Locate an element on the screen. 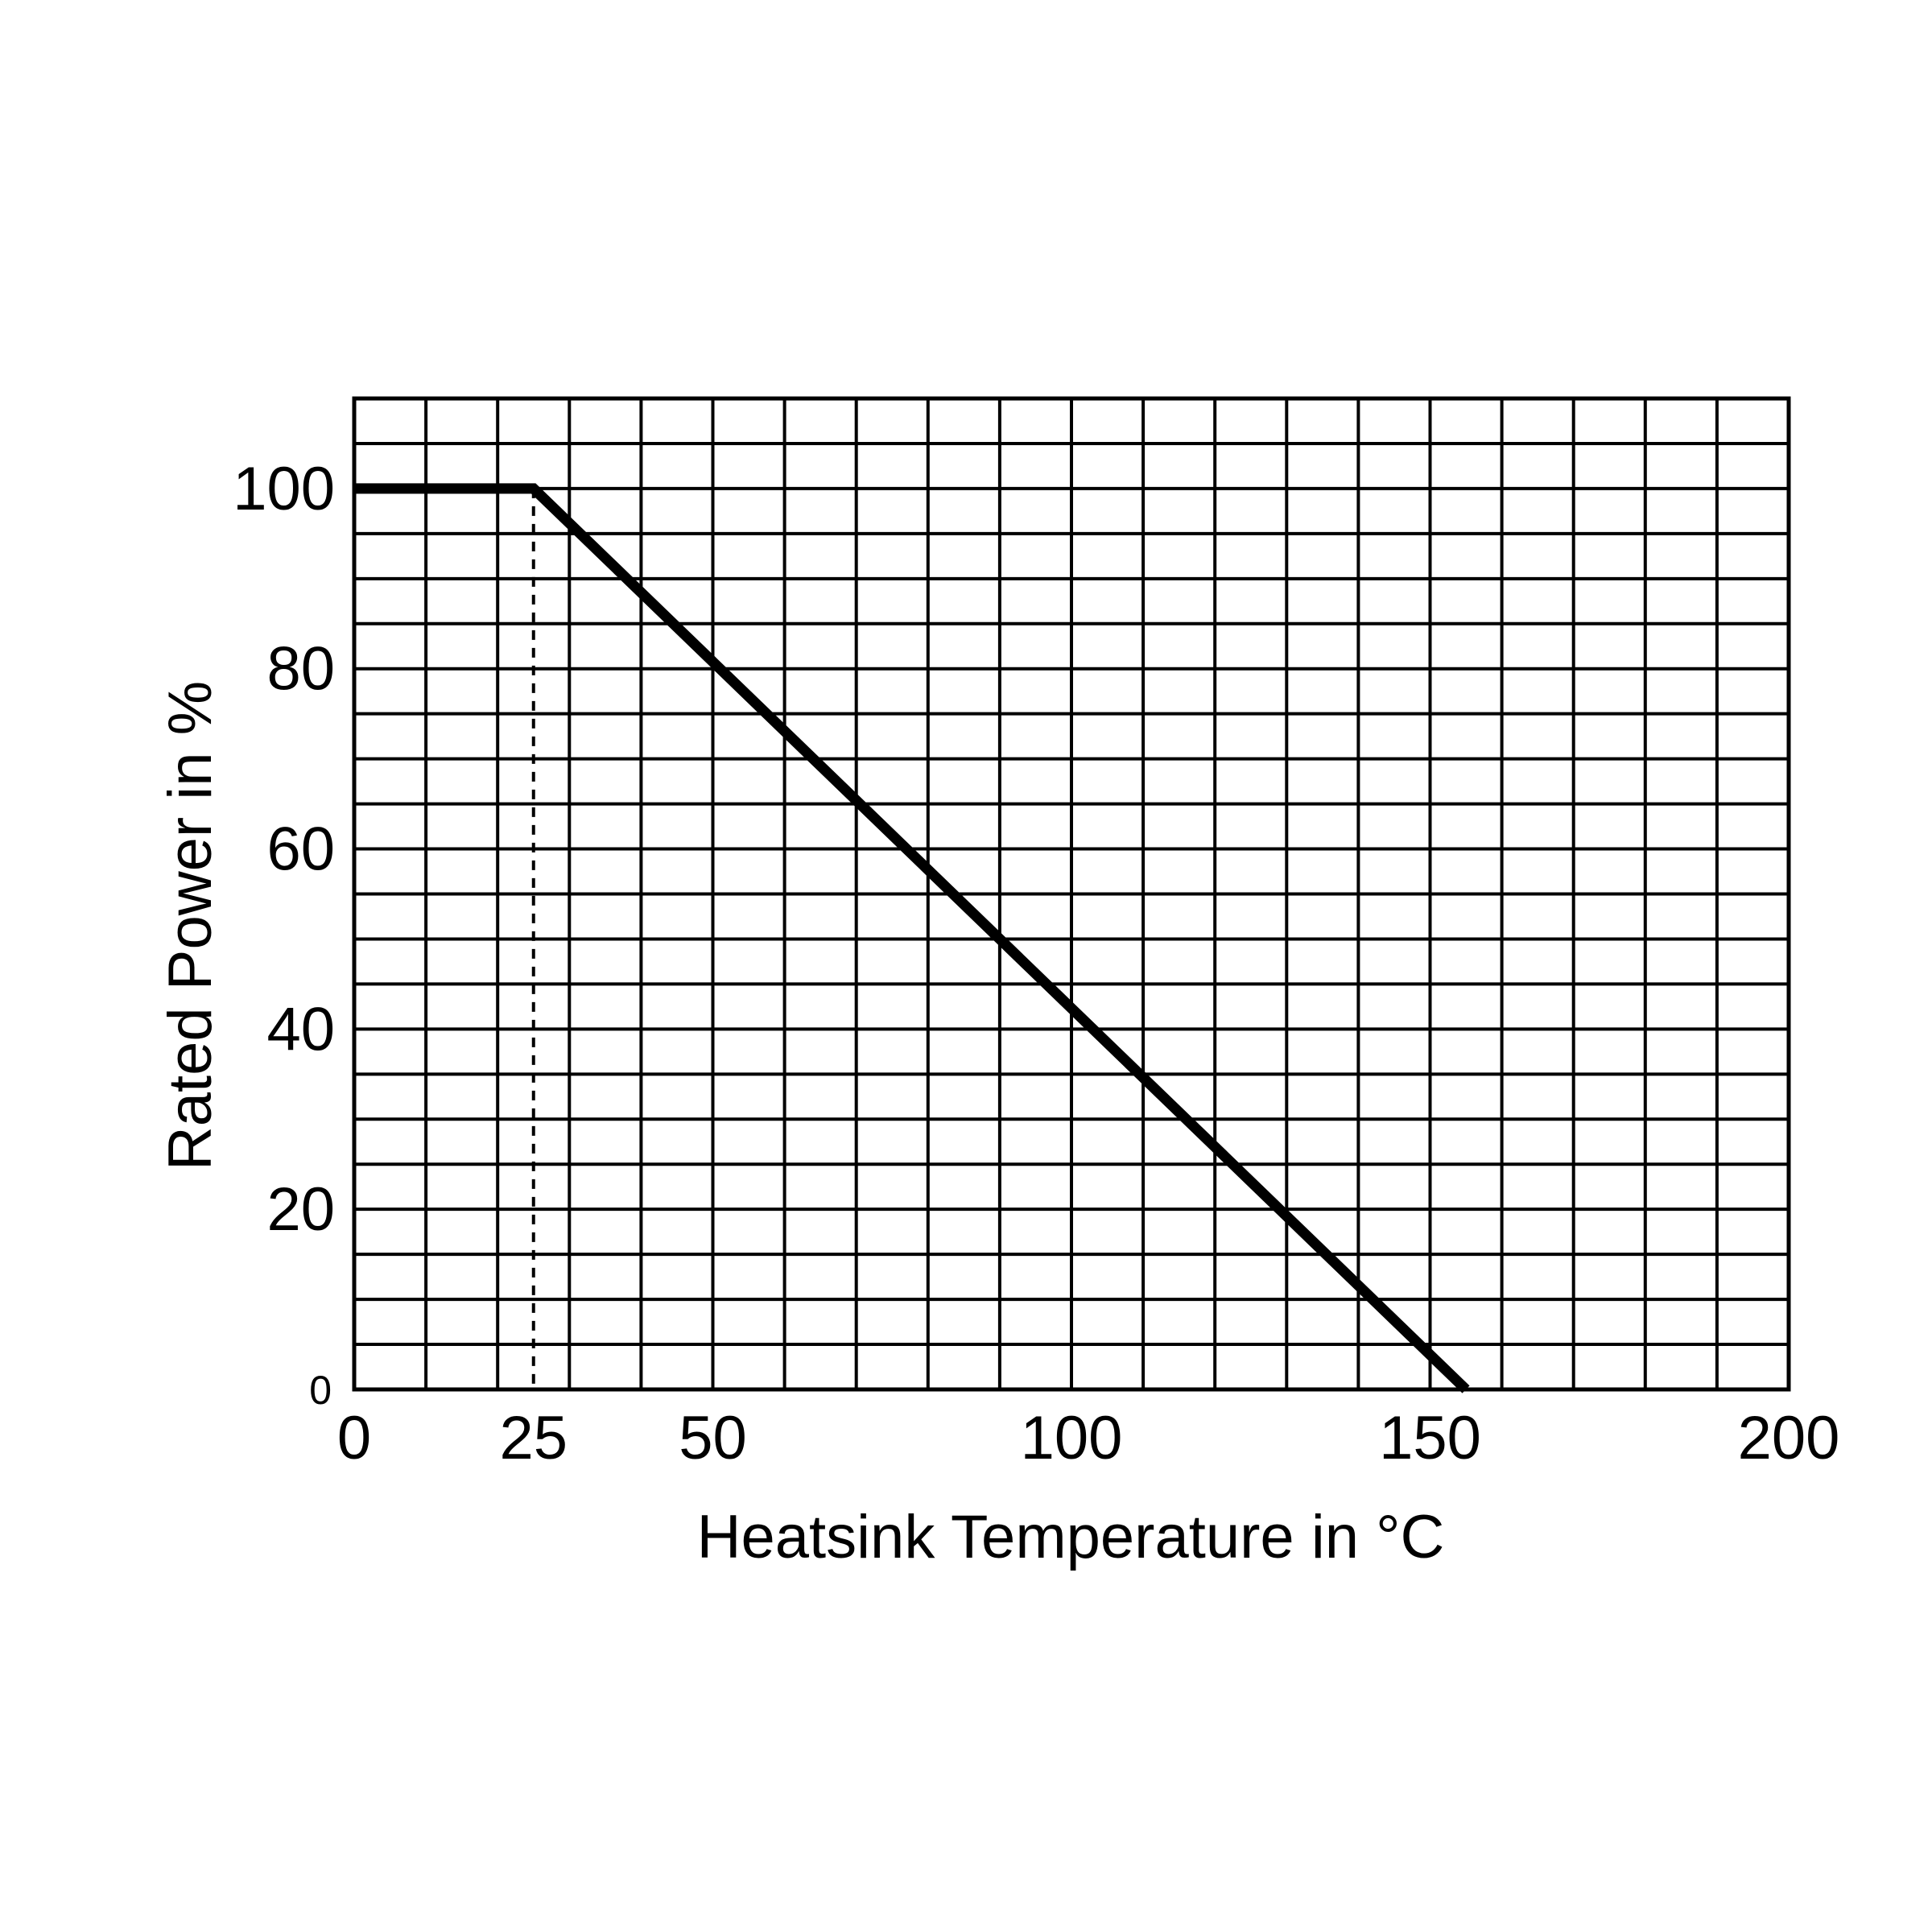  y-tick-label: 20 is located at coordinates (300, 1209).